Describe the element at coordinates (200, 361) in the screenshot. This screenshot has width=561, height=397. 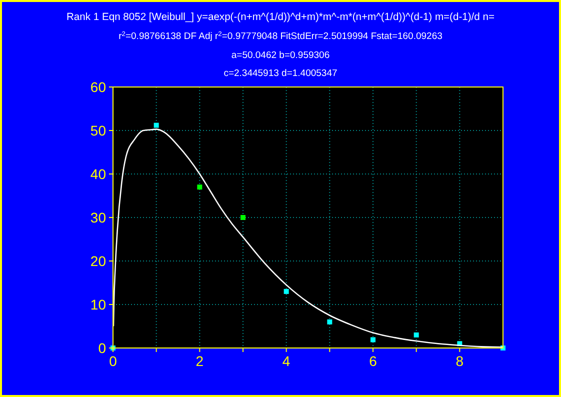
I see `x-tick-label: 2` at that location.